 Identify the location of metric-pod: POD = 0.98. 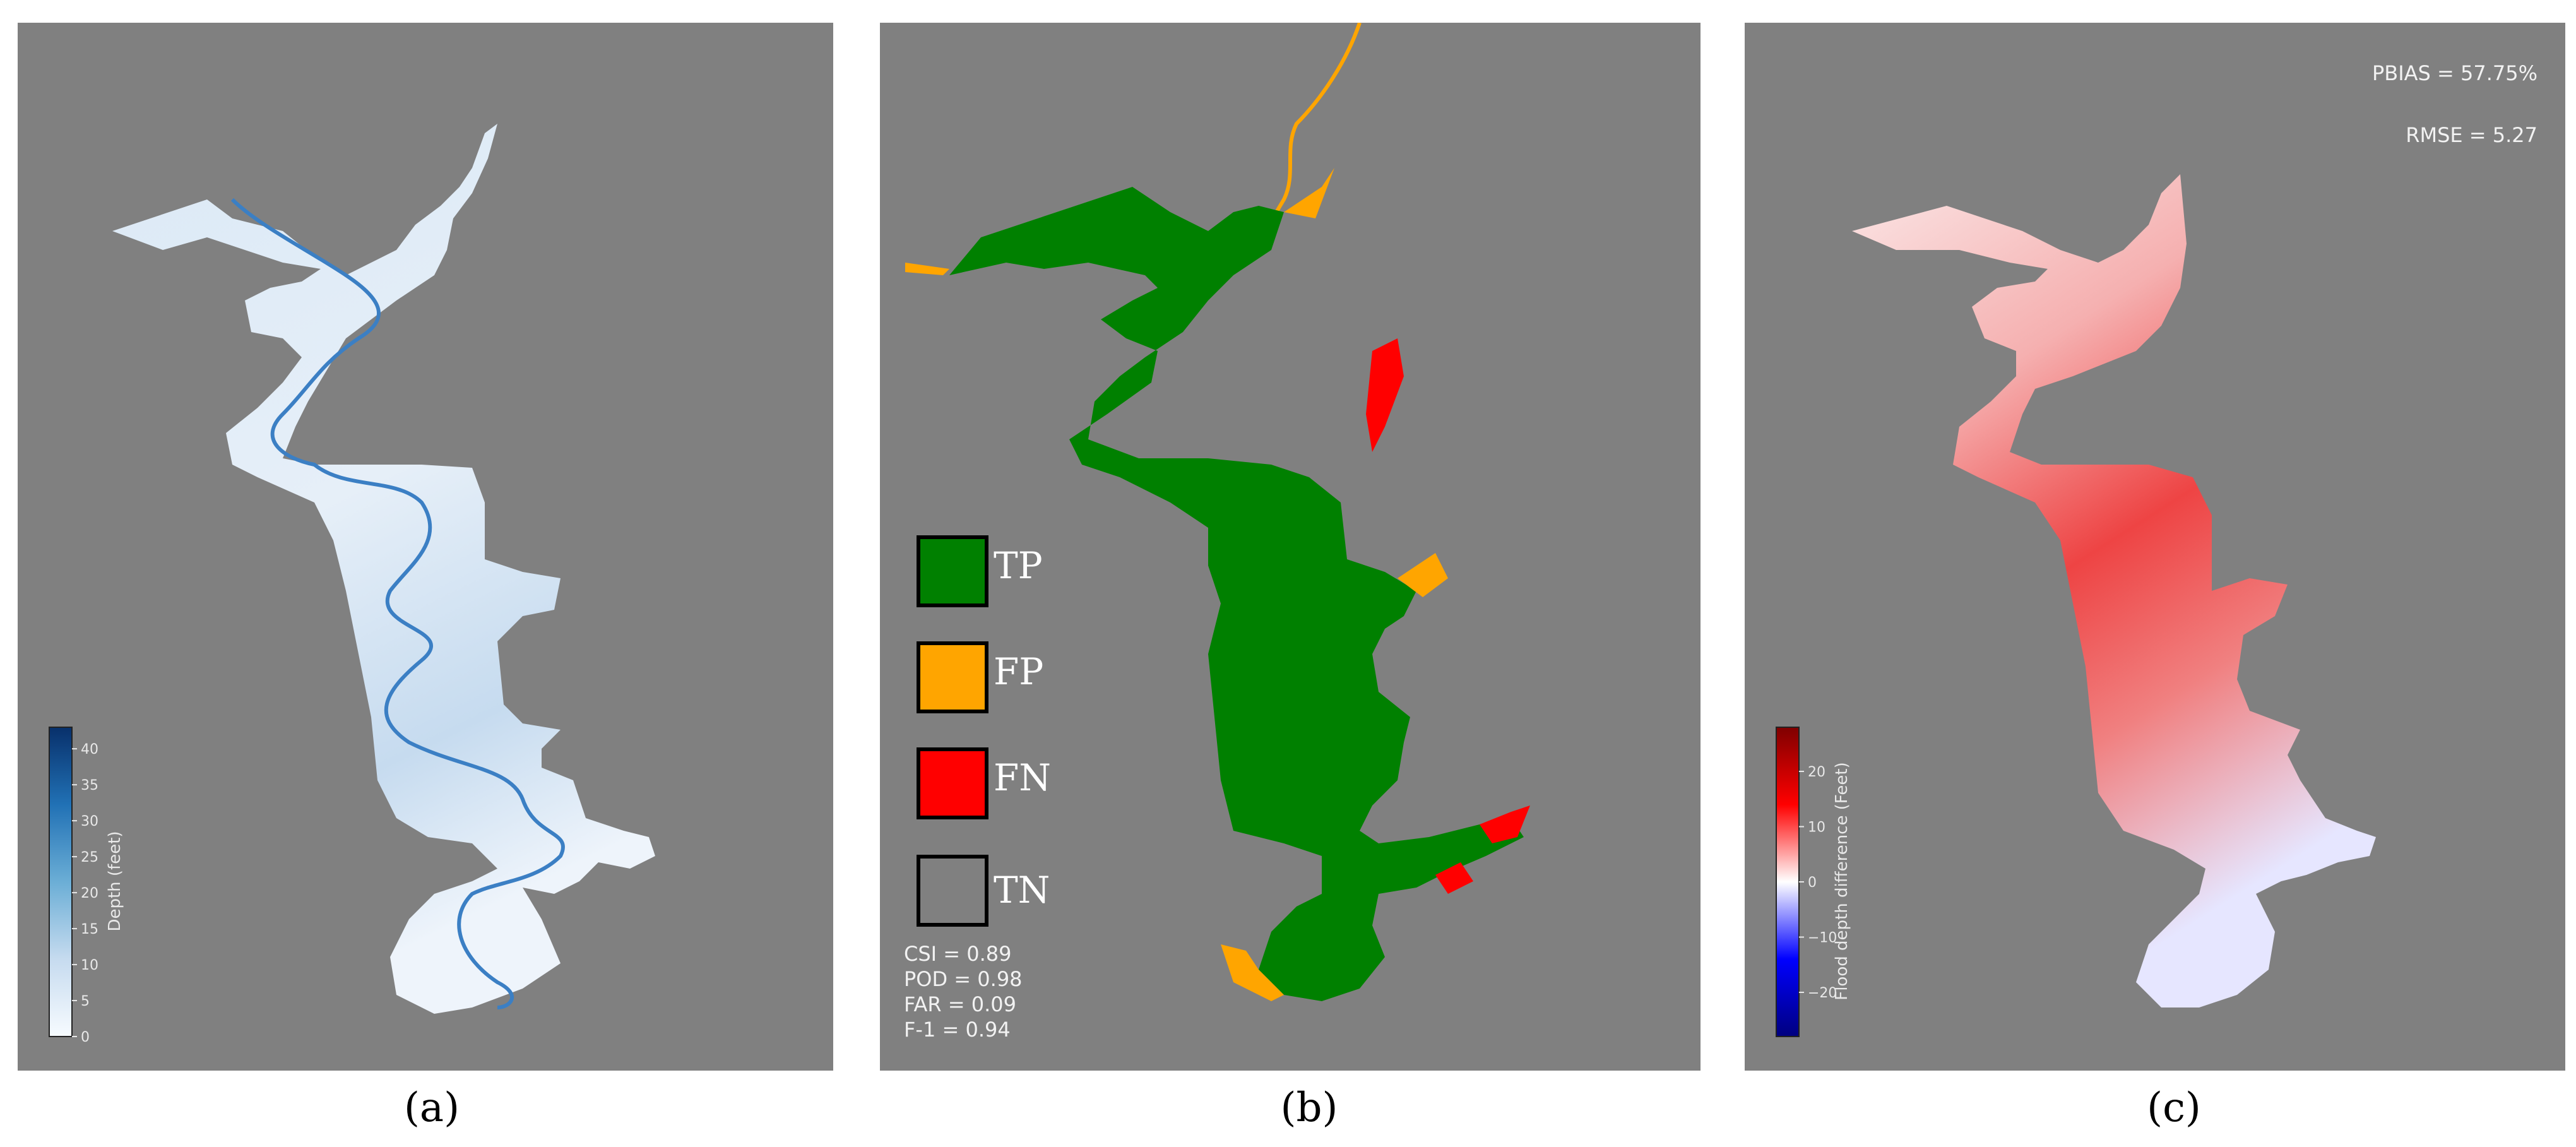
(964, 979).